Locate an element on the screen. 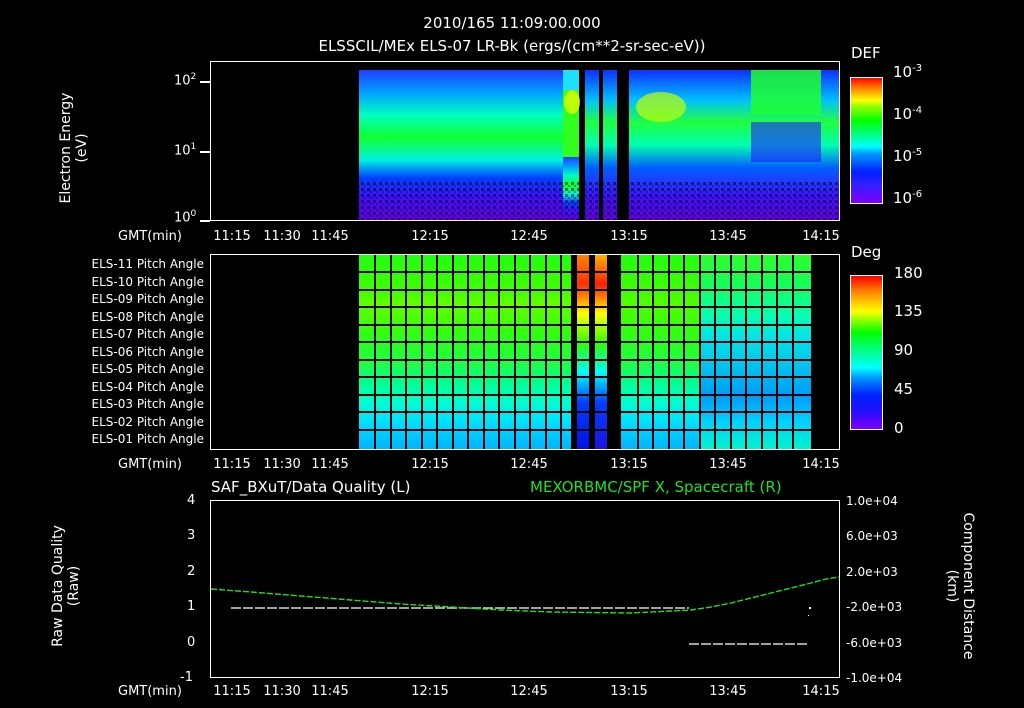  row-label-els-06: ELS-06 Pitch Angle is located at coordinates (147, 352).